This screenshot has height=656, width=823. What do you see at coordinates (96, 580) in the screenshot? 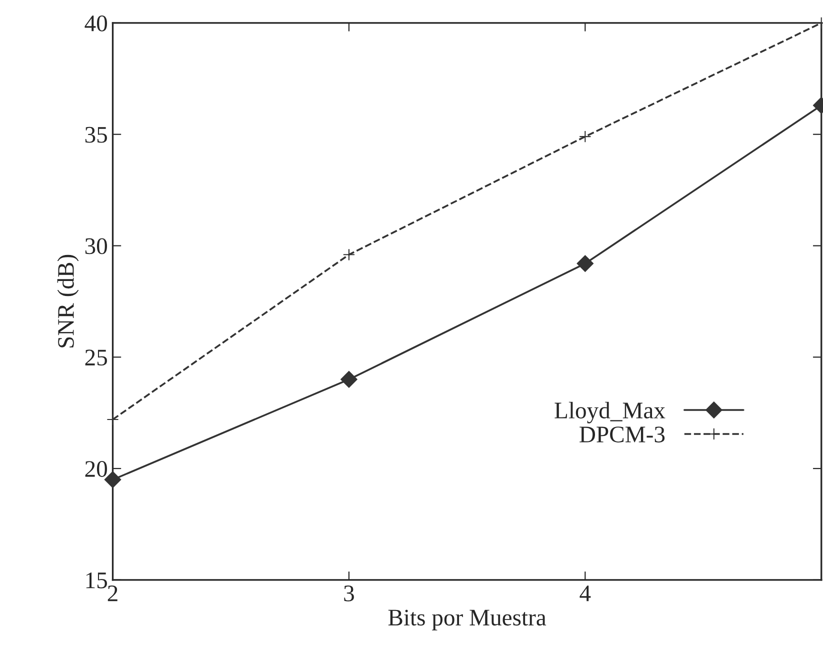
I see `y-tick-label: 15` at bounding box center [96, 580].